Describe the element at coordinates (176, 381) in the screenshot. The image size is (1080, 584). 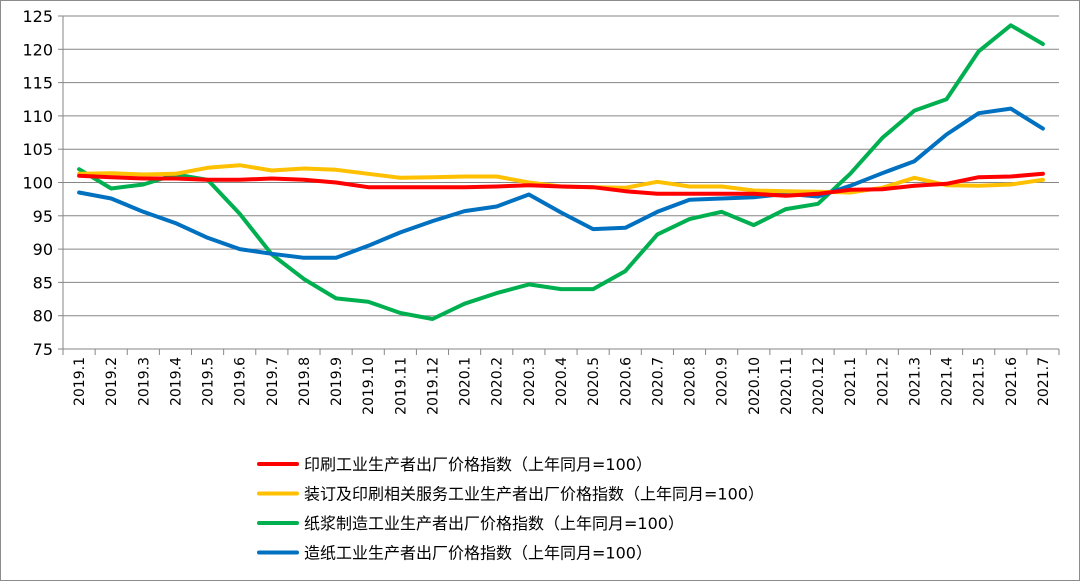
I see `x-tick-label: 2019.4` at that location.